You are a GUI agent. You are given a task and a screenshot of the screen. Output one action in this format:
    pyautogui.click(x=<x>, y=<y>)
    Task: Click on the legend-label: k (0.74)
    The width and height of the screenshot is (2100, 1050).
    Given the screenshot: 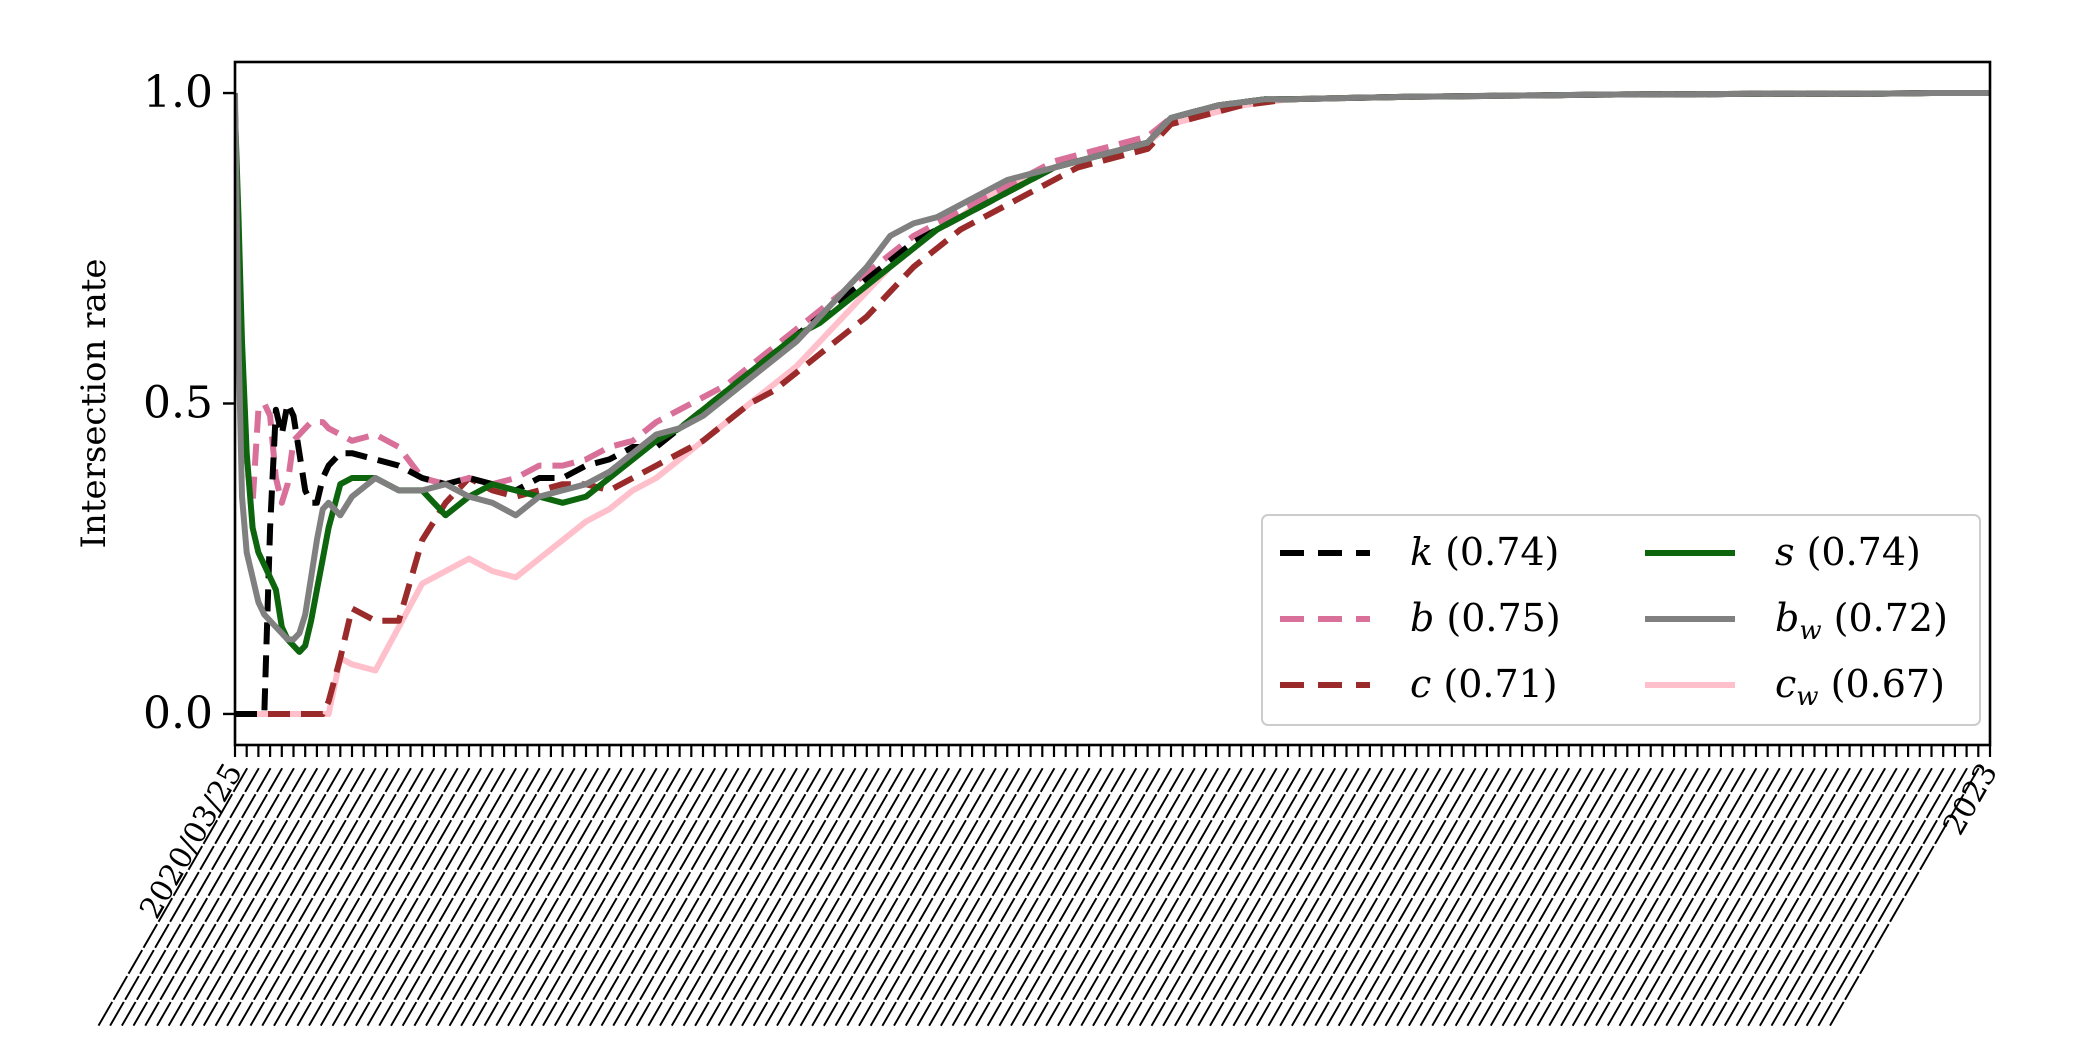 What is the action you would take?
    pyautogui.click(x=1484, y=552)
    